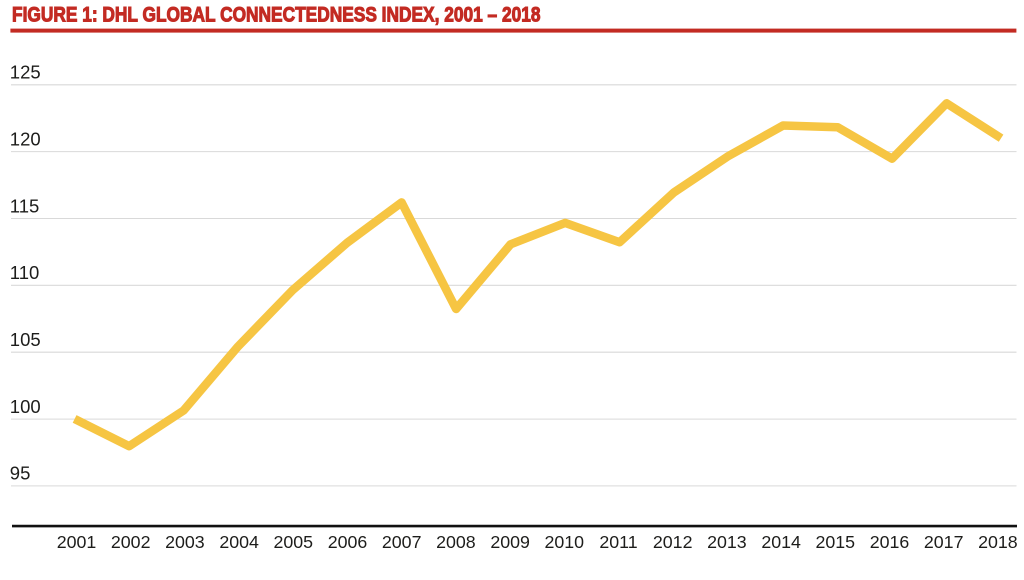 Image resolution: width=1024 pixels, height=580 pixels. I want to click on svg-text: 2007, so click(402, 542).